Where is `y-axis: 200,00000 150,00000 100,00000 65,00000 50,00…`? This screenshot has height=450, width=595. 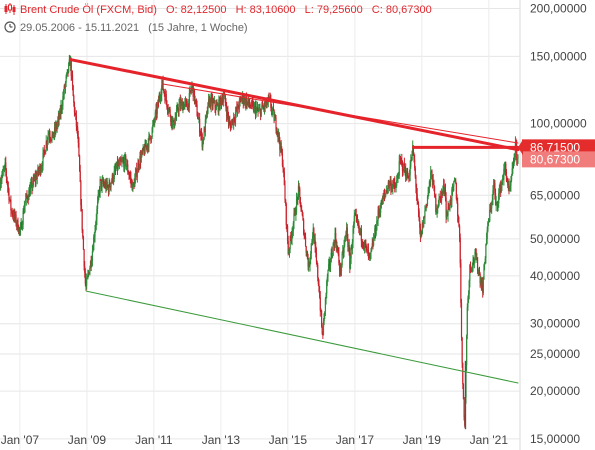
y-axis: 200,00000 150,00000 100,00000 65,00000 50,00… is located at coordinates (558, 224).